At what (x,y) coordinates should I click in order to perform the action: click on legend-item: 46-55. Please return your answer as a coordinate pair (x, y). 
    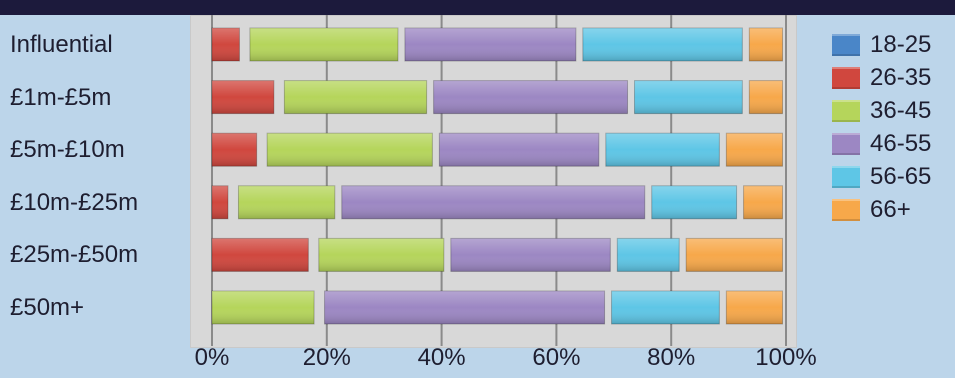
    Looking at the image, I should click on (881, 143).